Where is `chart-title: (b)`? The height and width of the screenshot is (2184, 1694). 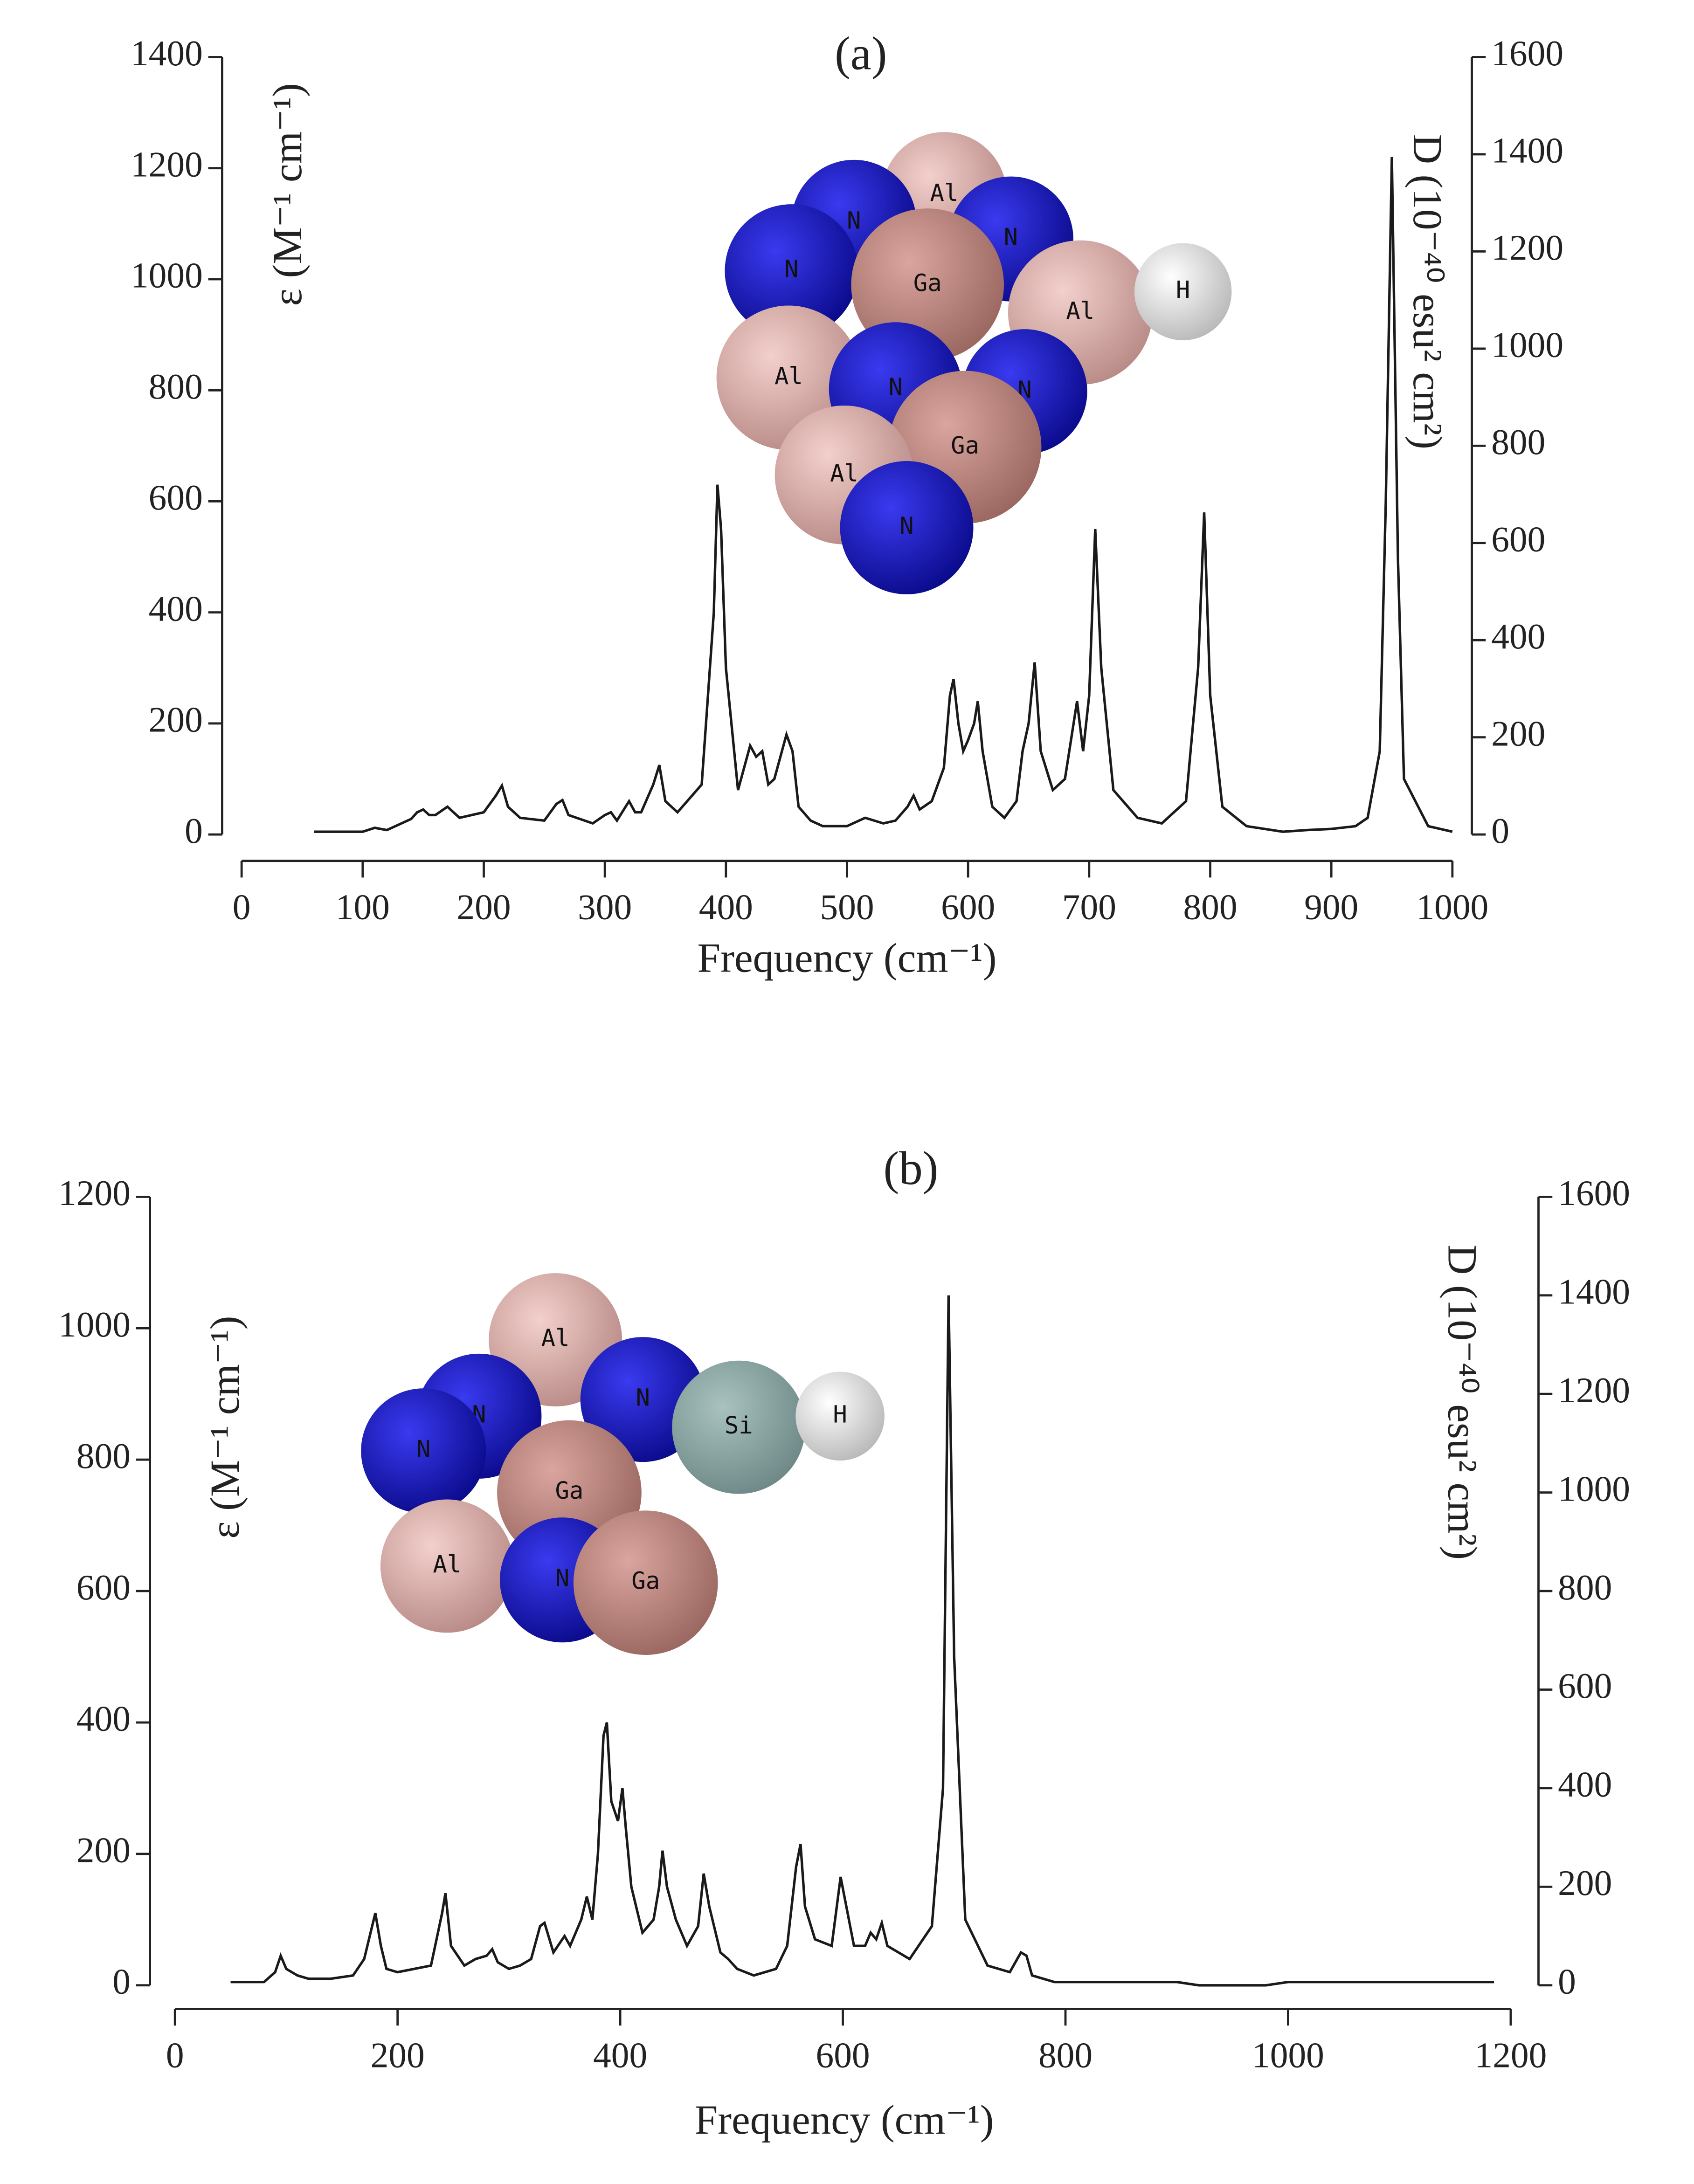
chart-title: (b) is located at coordinates (911, 1168).